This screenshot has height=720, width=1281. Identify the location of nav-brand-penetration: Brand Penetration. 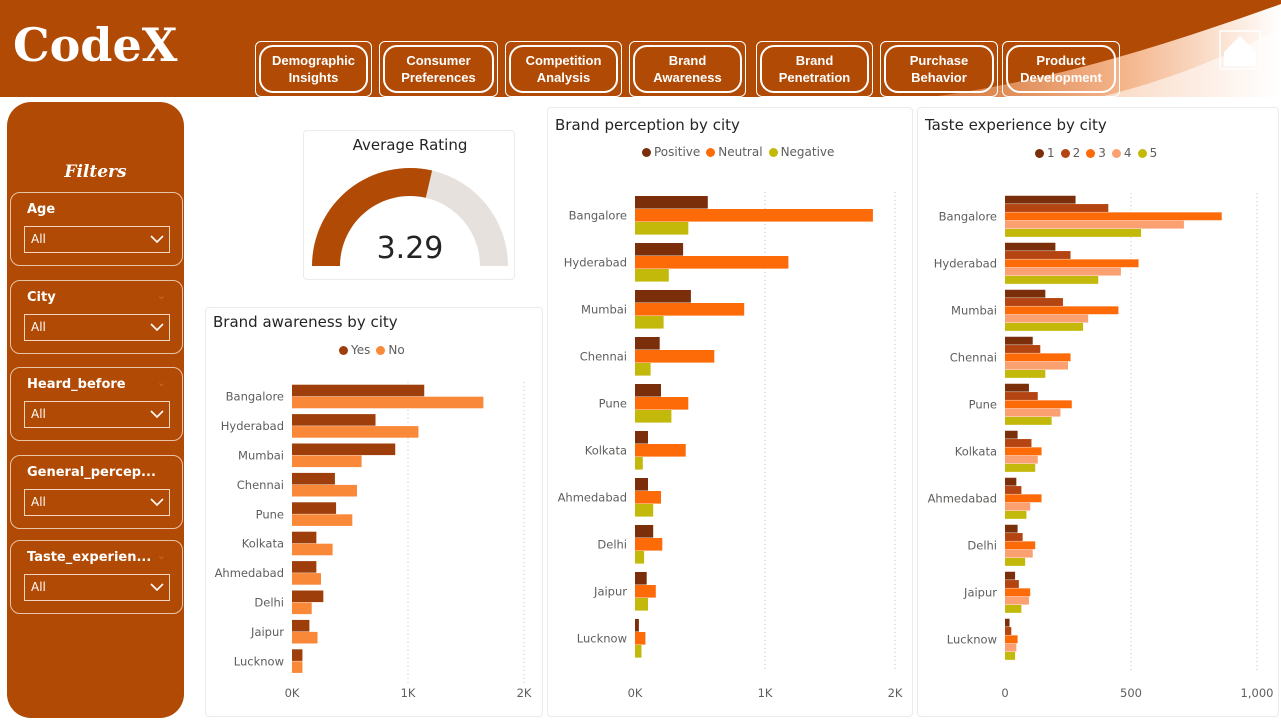
(814, 69).